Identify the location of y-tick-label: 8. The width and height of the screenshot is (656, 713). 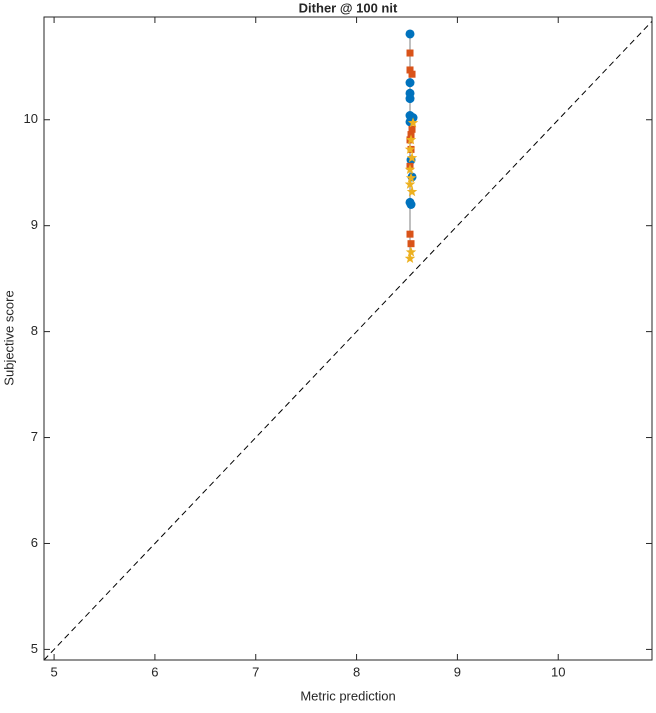
(34, 330).